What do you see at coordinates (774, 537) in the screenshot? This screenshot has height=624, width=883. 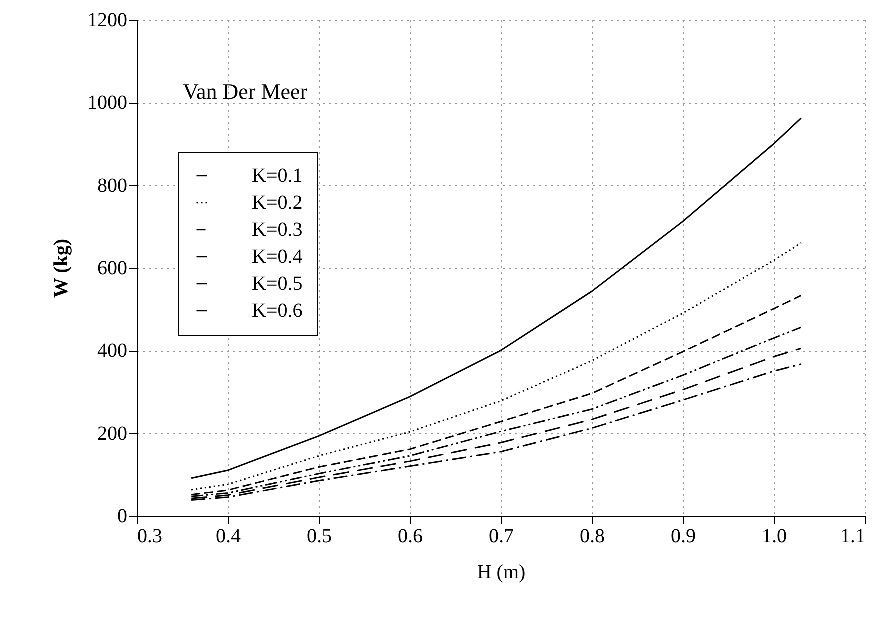 I see `x-tick-label: 1.0` at bounding box center [774, 537].